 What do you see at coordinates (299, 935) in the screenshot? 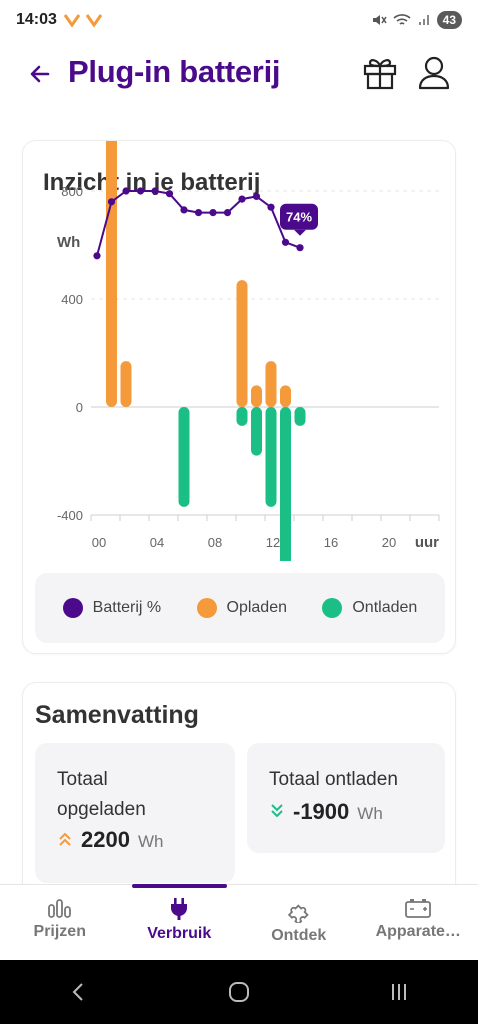
I see `nav-label-ontdek: Ontdek` at bounding box center [299, 935].